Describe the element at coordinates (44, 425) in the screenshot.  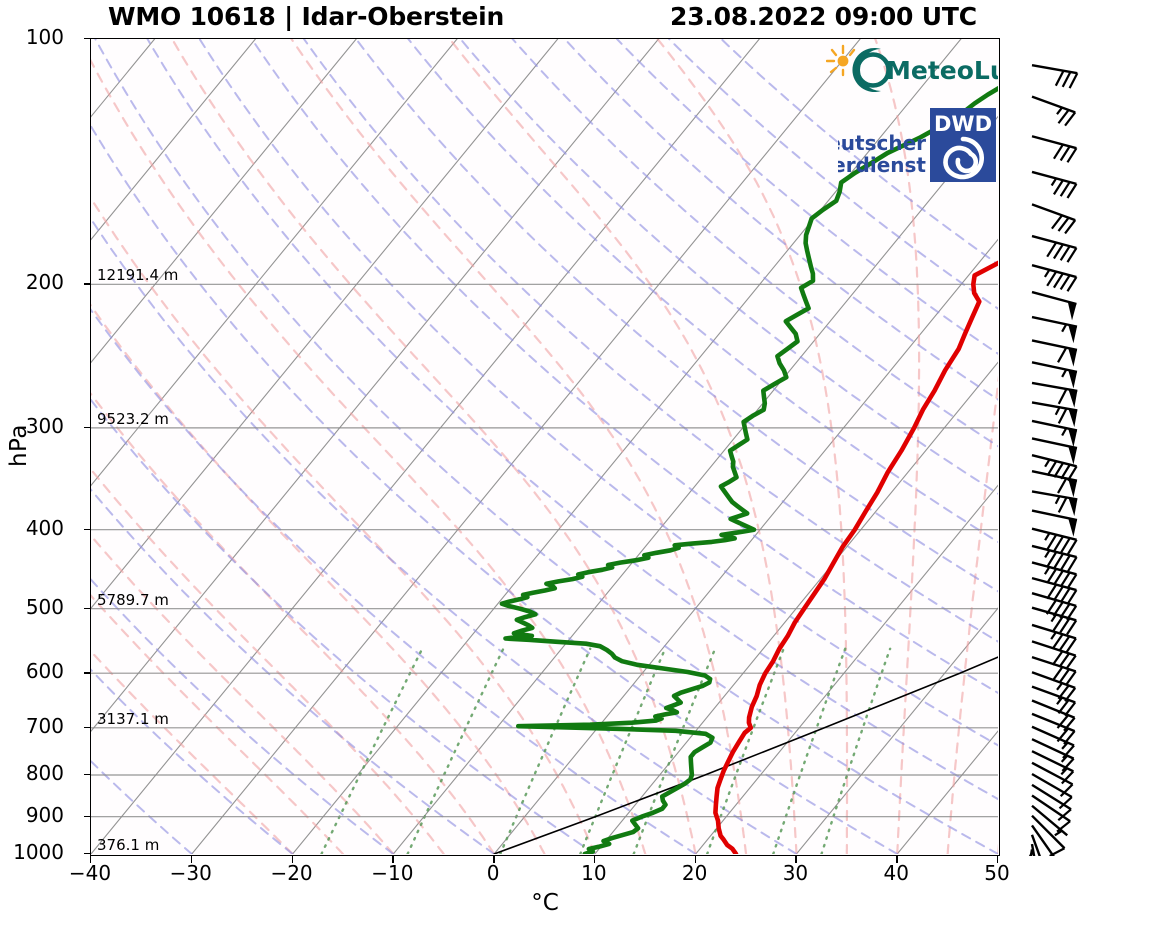
I see `pressure-tick-label: 300` at that location.